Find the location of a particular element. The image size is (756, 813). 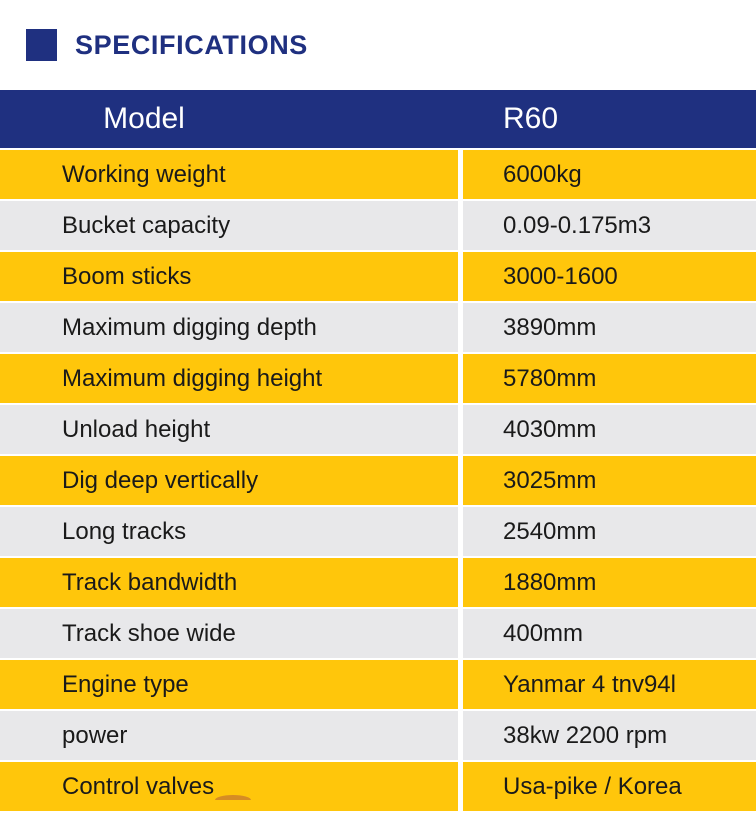

spec-label-cell: Track shoe wide is located at coordinates (229, 633).